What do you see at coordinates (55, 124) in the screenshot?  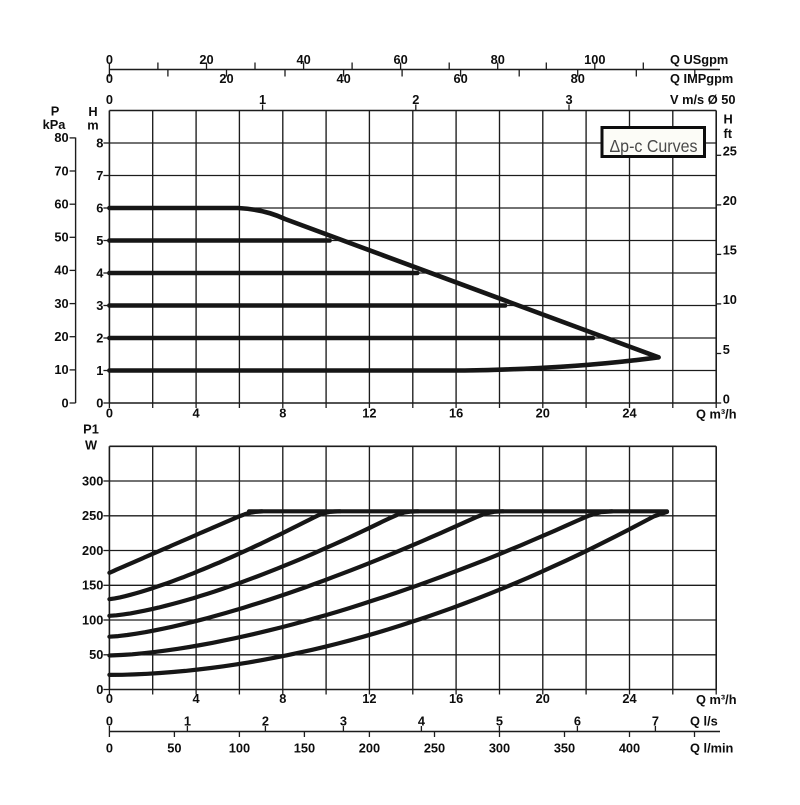 I see `svg-text: kPa` at bounding box center [55, 124].